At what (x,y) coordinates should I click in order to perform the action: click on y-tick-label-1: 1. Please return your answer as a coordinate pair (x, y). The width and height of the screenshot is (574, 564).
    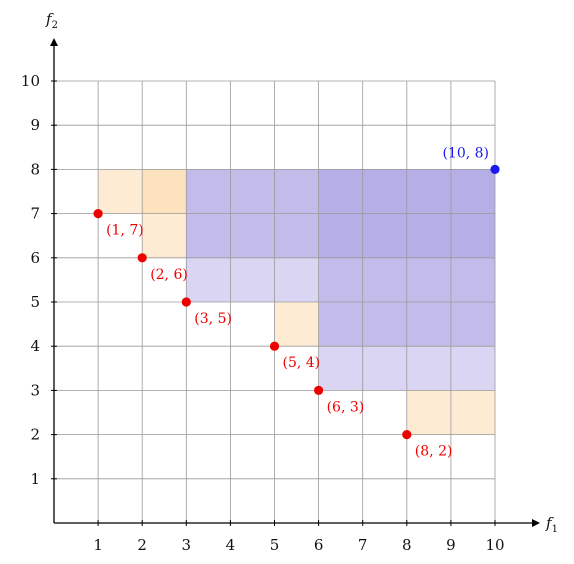
    Looking at the image, I should click on (35, 479).